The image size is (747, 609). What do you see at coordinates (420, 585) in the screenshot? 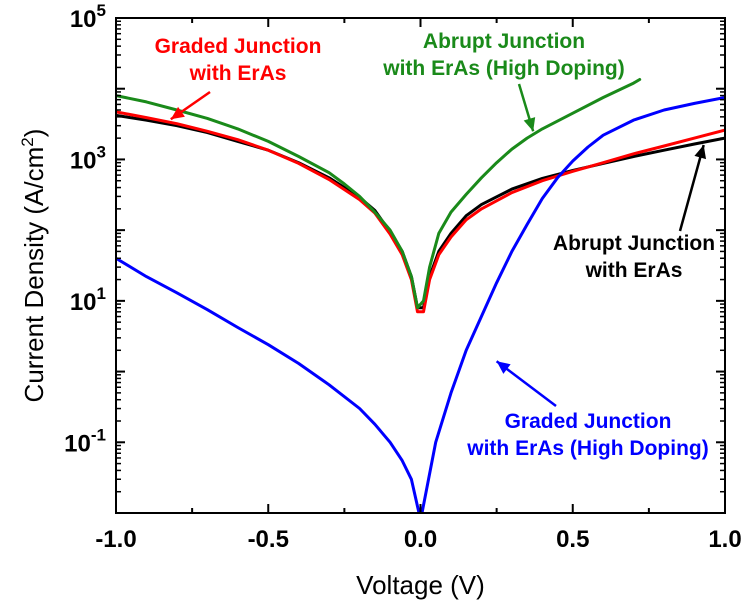
I see `x-axis-title: Voltage (V)` at bounding box center [420, 585].